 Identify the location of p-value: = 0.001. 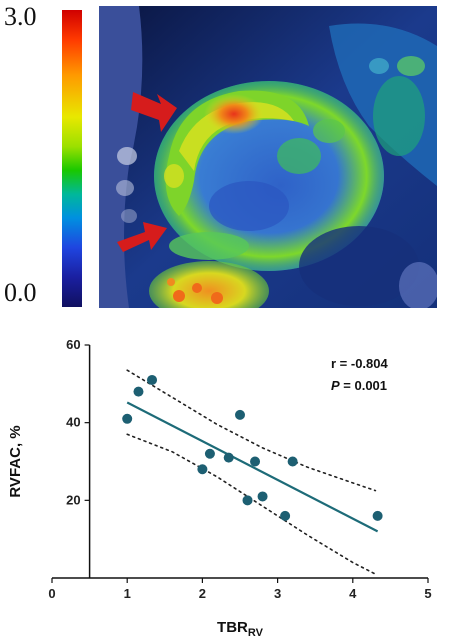
(363, 385).